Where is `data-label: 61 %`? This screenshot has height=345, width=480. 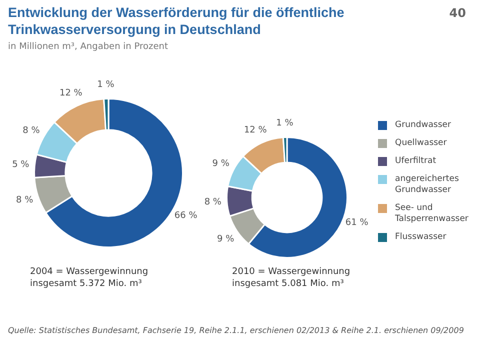
data-label: 61 % is located at coordinates (357, 223).